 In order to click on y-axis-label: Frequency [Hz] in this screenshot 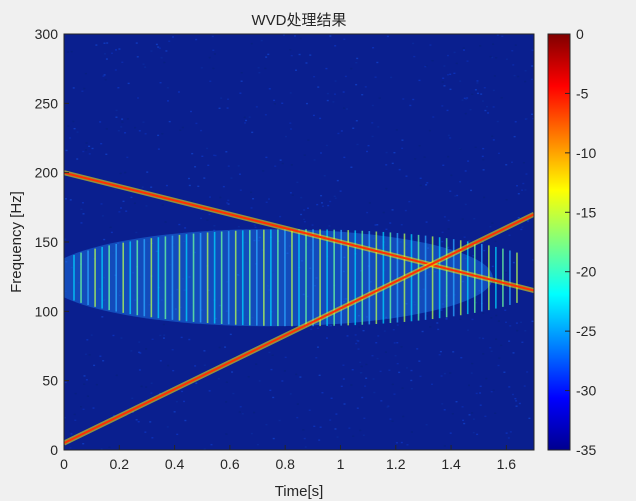, I will do `click(16, 242)`.